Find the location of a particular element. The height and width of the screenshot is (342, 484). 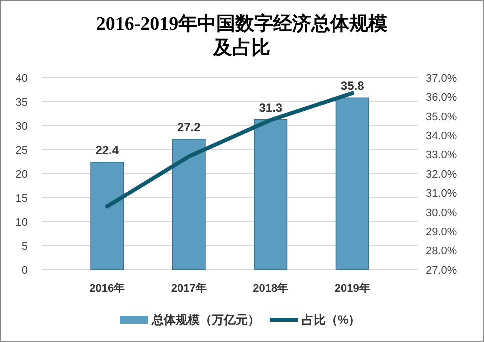

y-tick-label: 25 is located at coordinates (22, 150).